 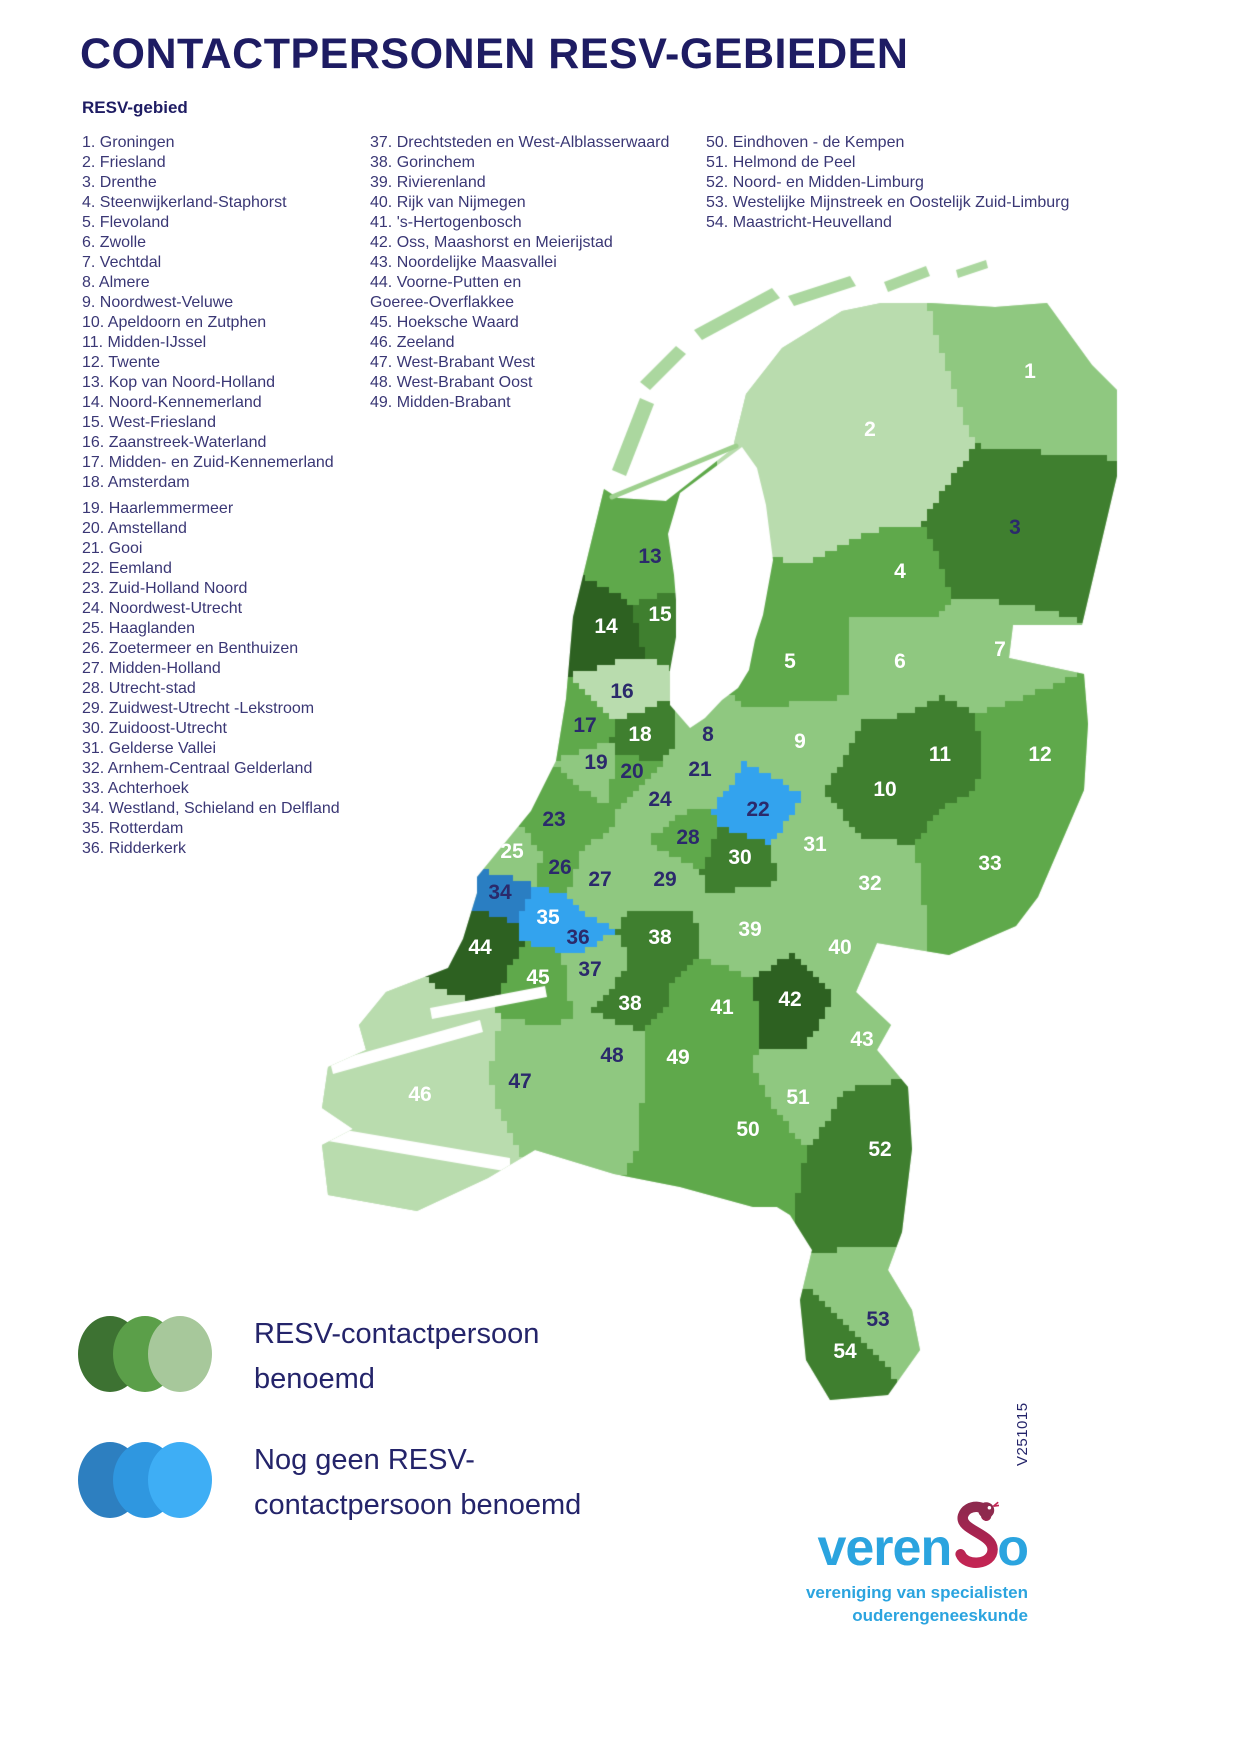 What do you see at coordinates (740, 857) in the screenshot?
I see `map-region-label: 30` at bounding box center [740, 857].